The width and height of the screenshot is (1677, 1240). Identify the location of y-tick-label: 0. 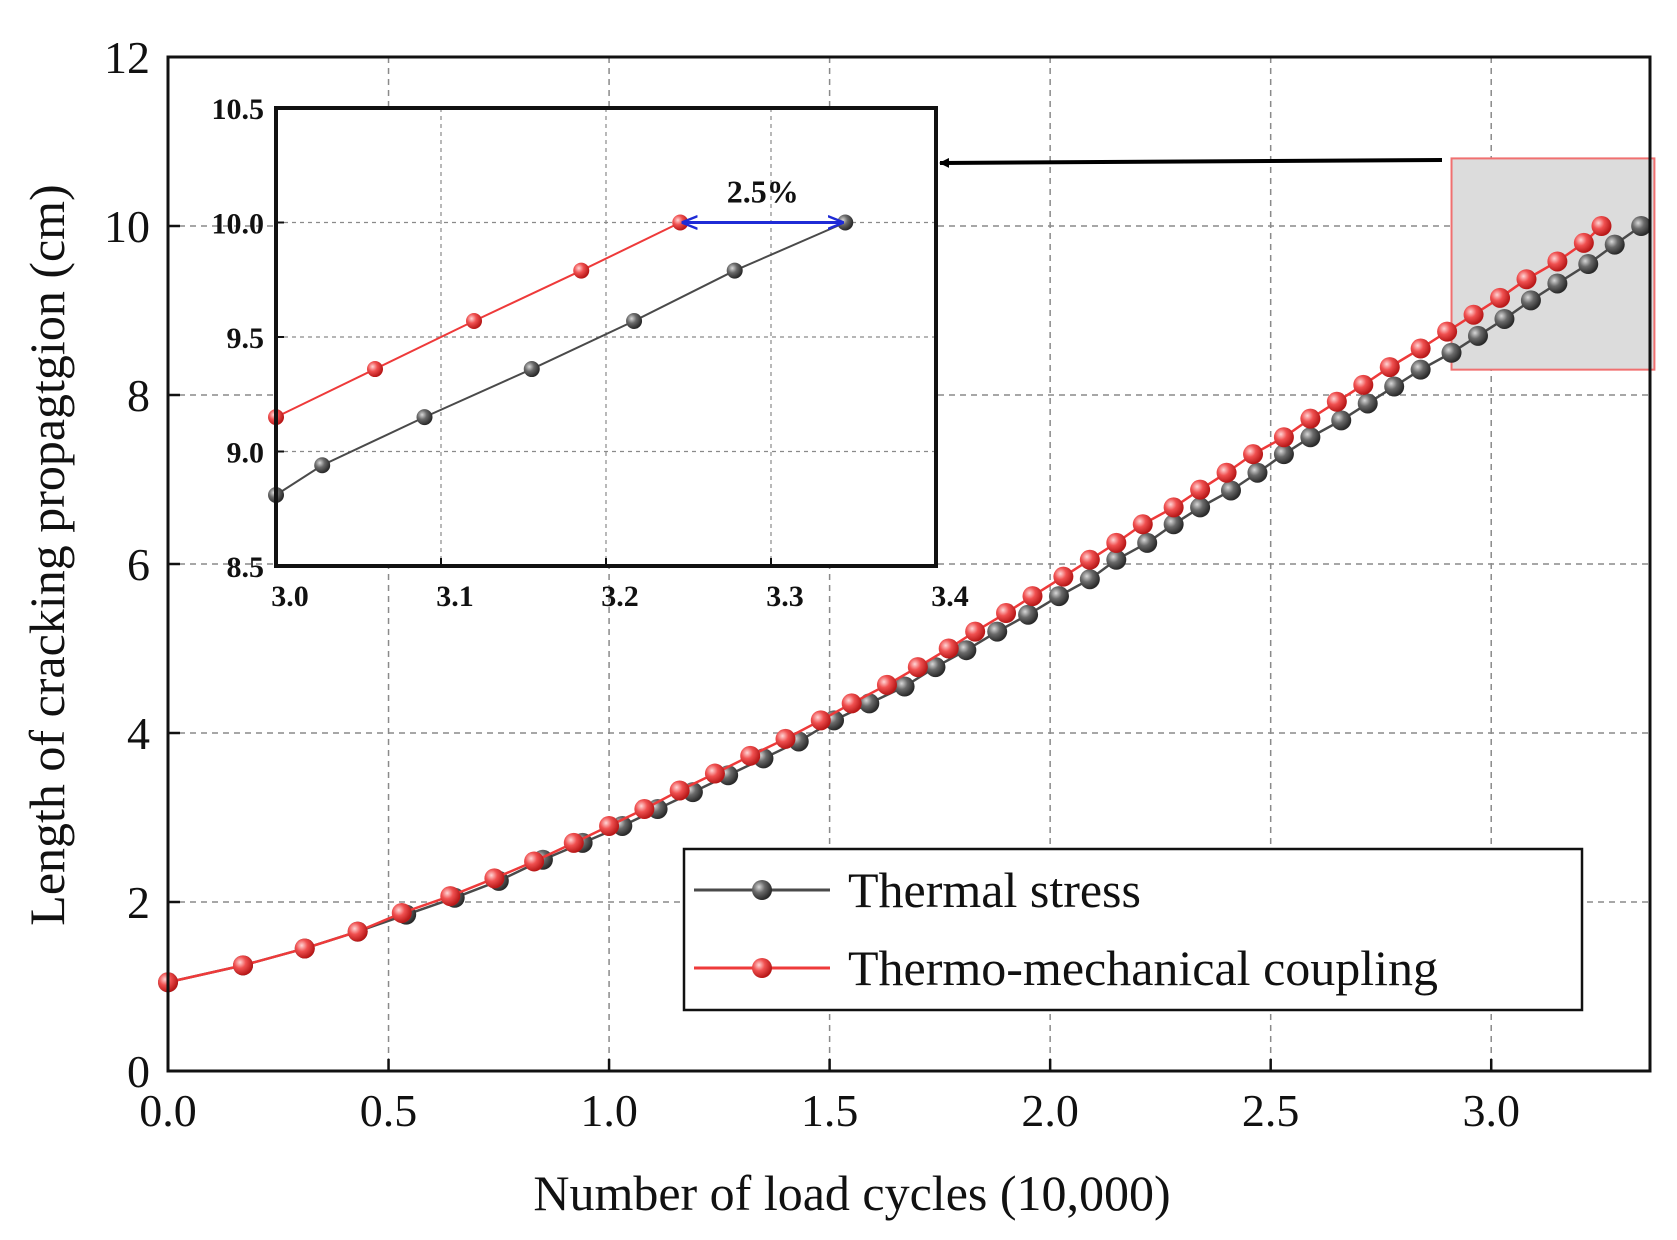
(138, 1071).